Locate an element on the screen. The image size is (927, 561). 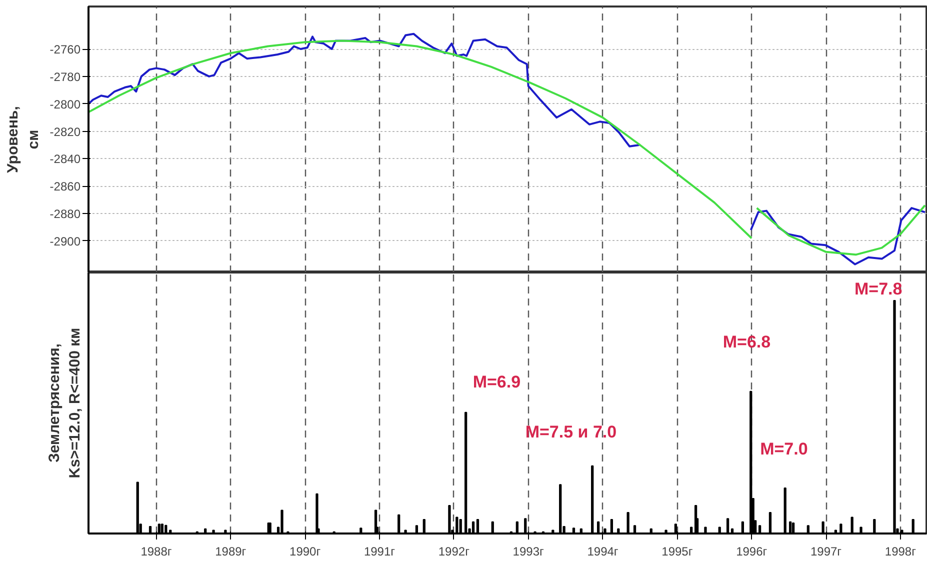
x-tick-label: 1989г is located at coordinates (231, 551).